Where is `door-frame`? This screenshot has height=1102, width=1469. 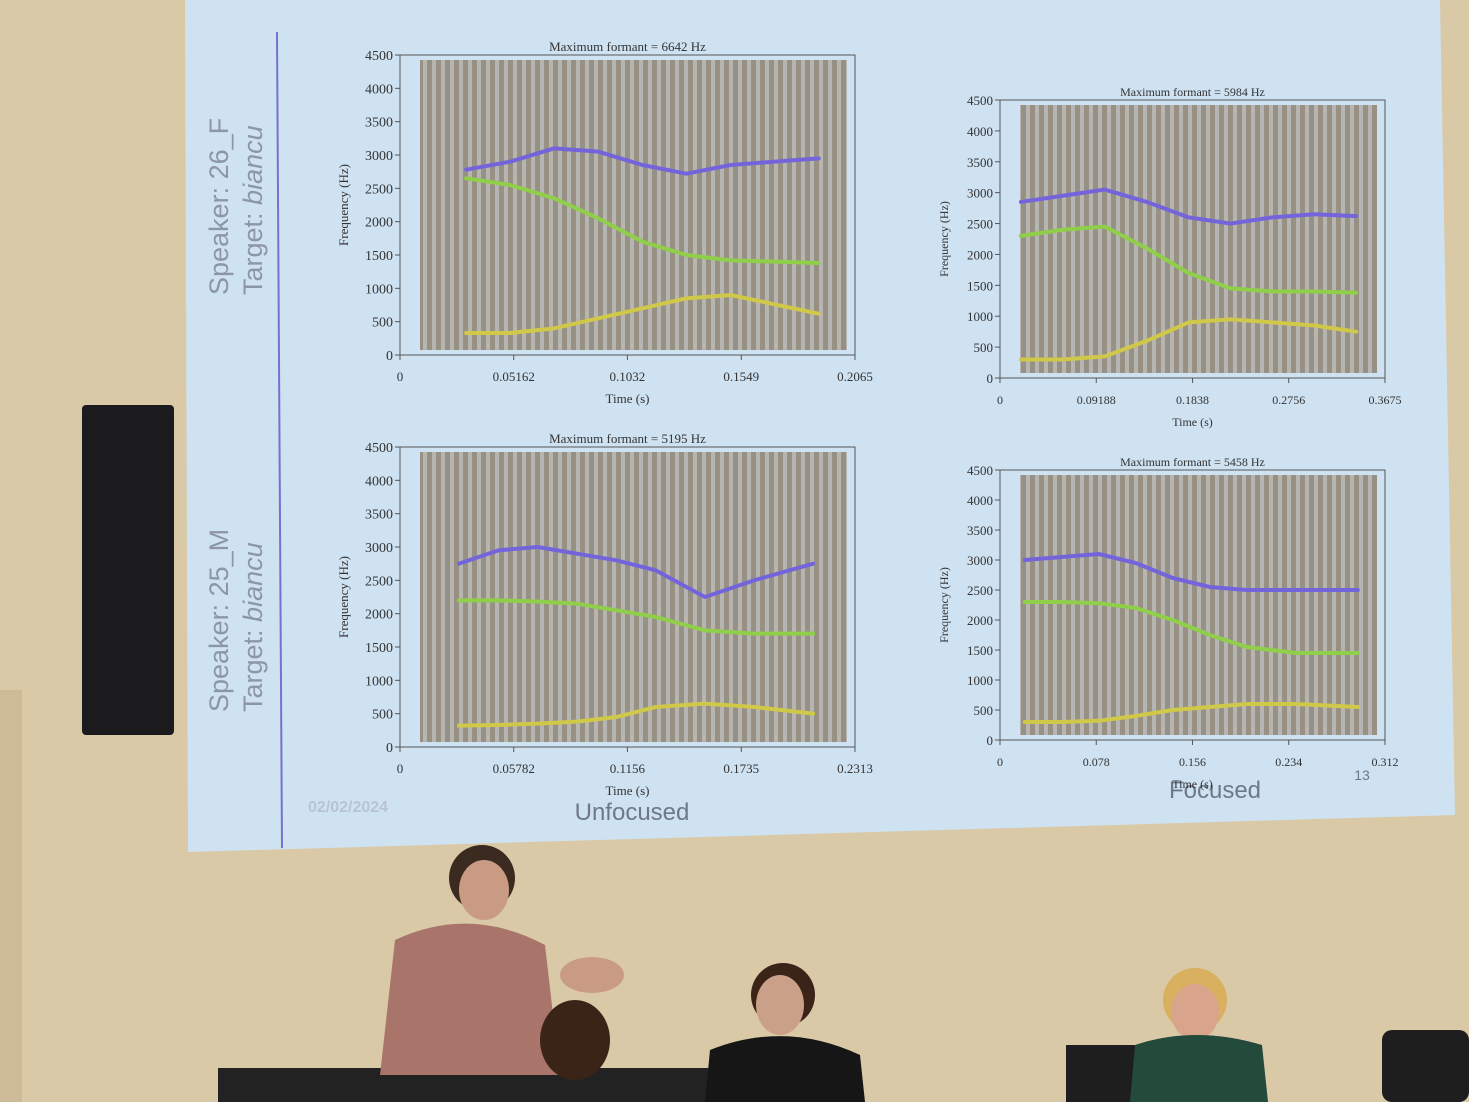 door-frame is located at coordinates (11, 896).